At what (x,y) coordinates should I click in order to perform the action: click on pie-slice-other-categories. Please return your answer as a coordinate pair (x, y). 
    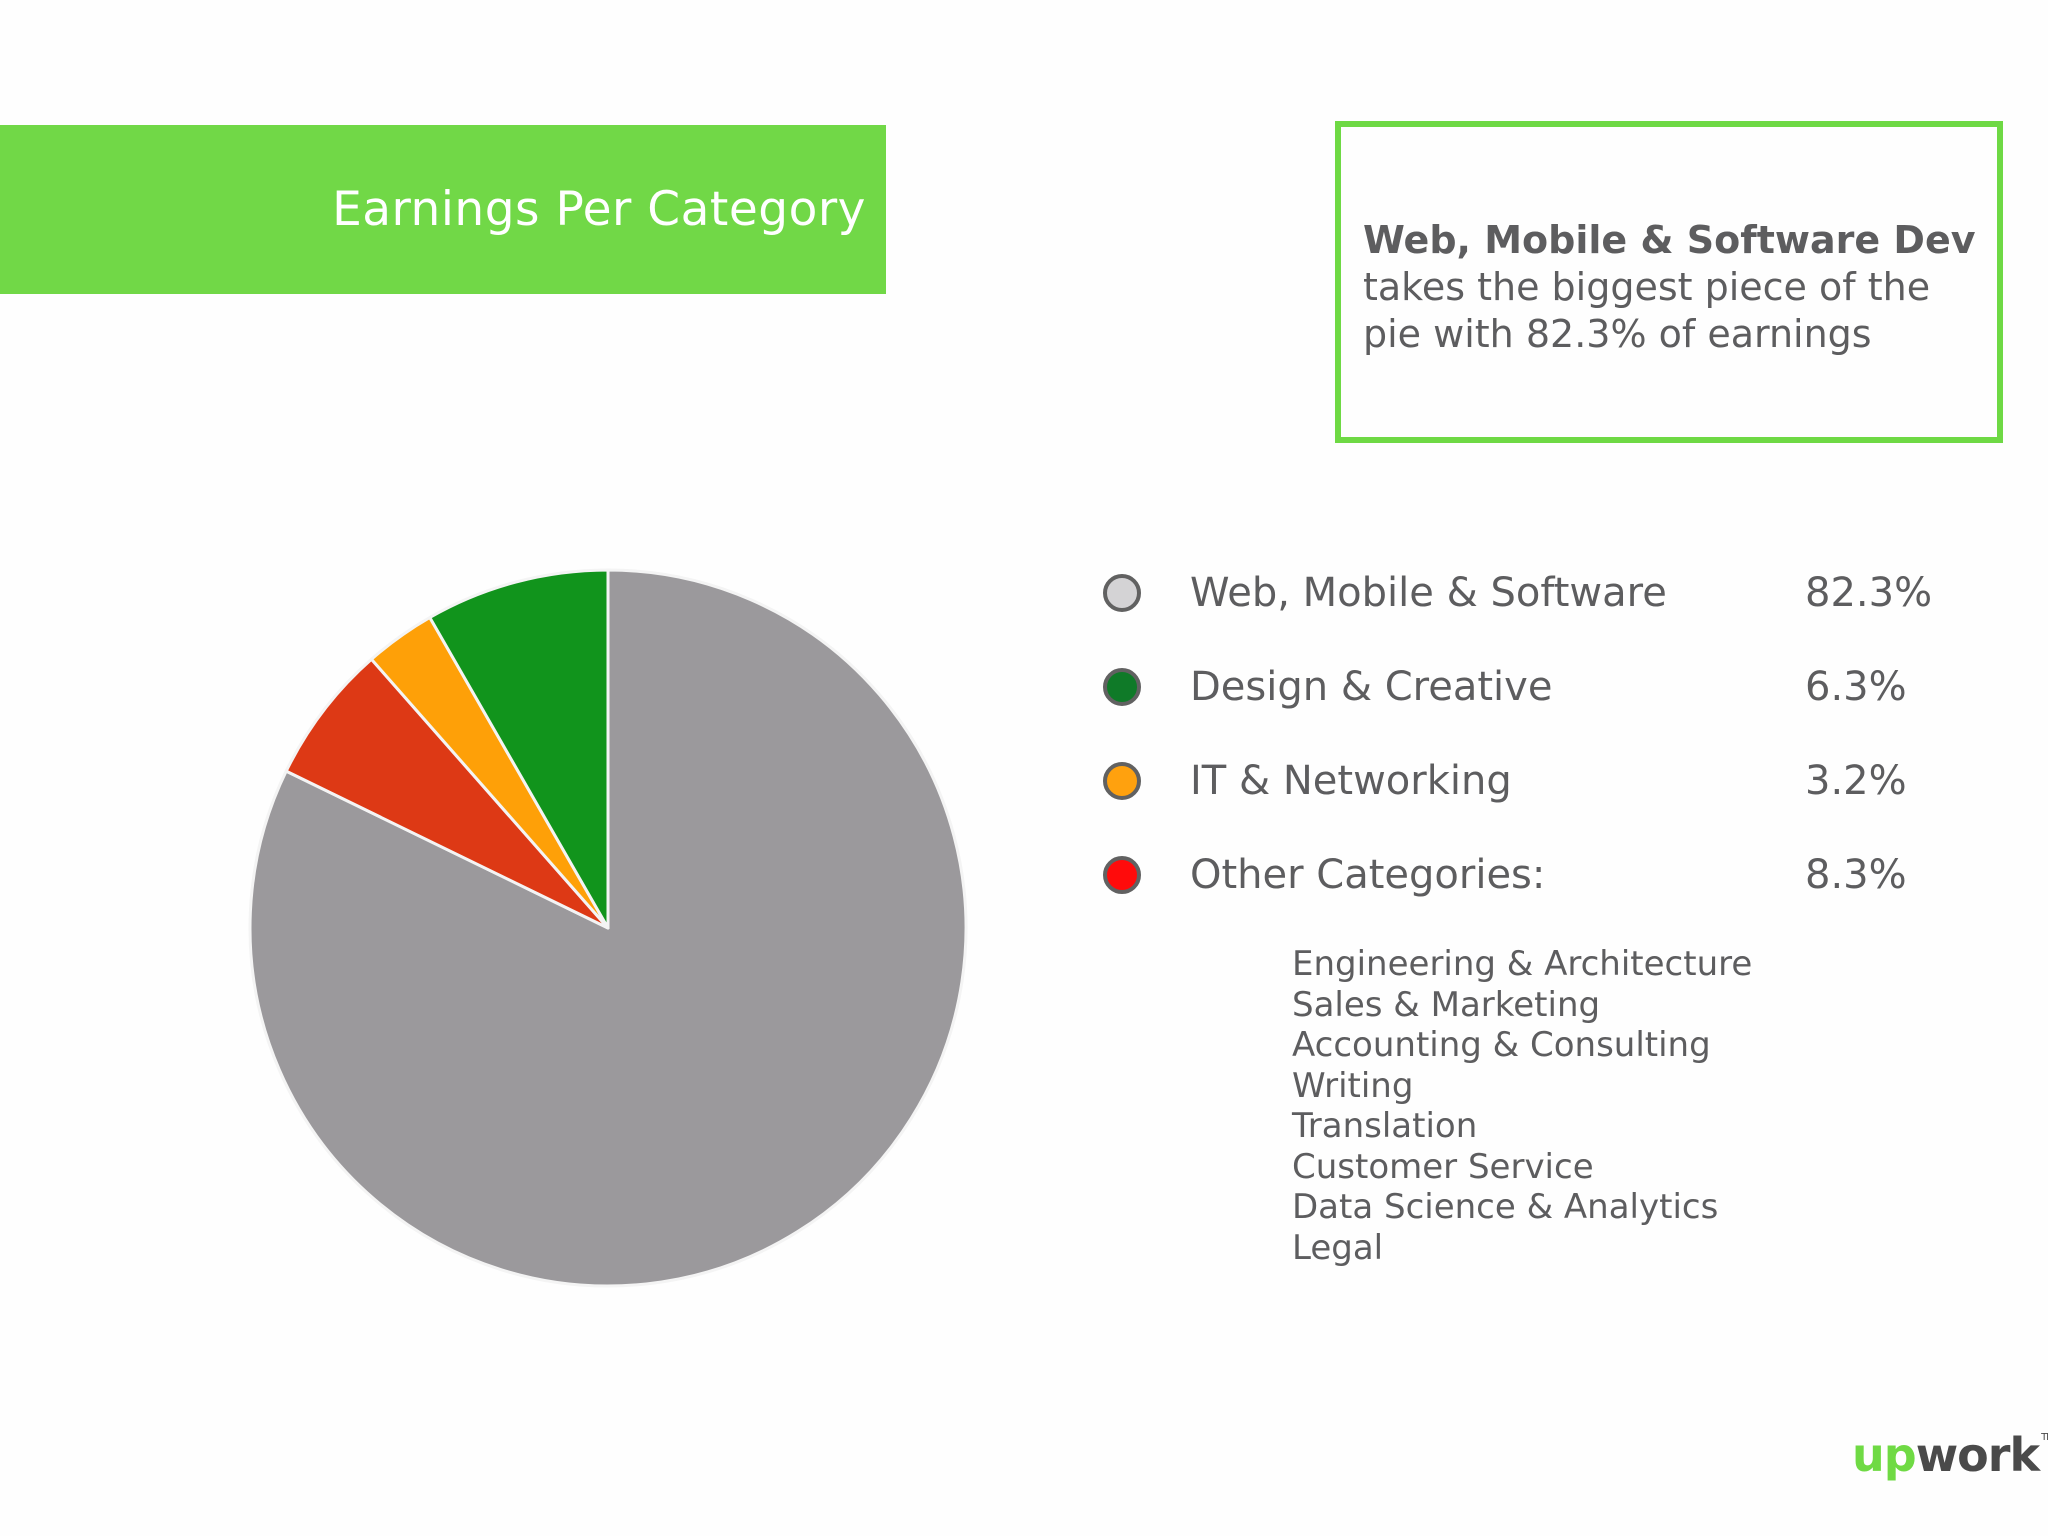
    Looking at the image, I should click on (447, 793).